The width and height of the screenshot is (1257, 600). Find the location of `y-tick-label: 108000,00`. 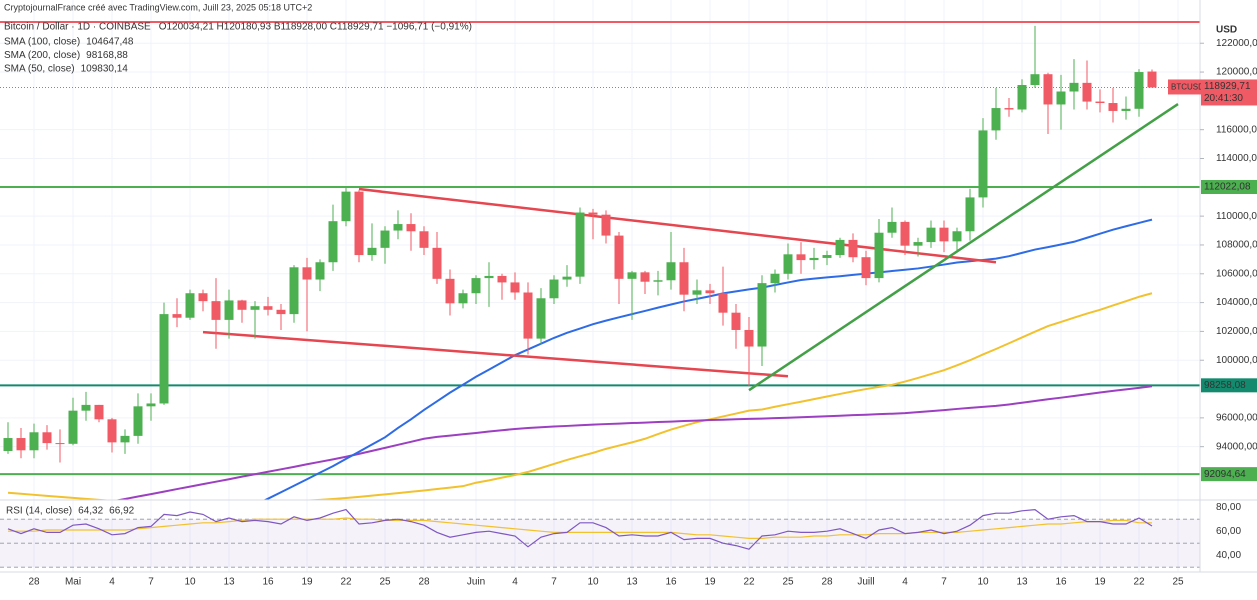

y-tick-label: 108000,00 is located at coordinates (1236, 245).